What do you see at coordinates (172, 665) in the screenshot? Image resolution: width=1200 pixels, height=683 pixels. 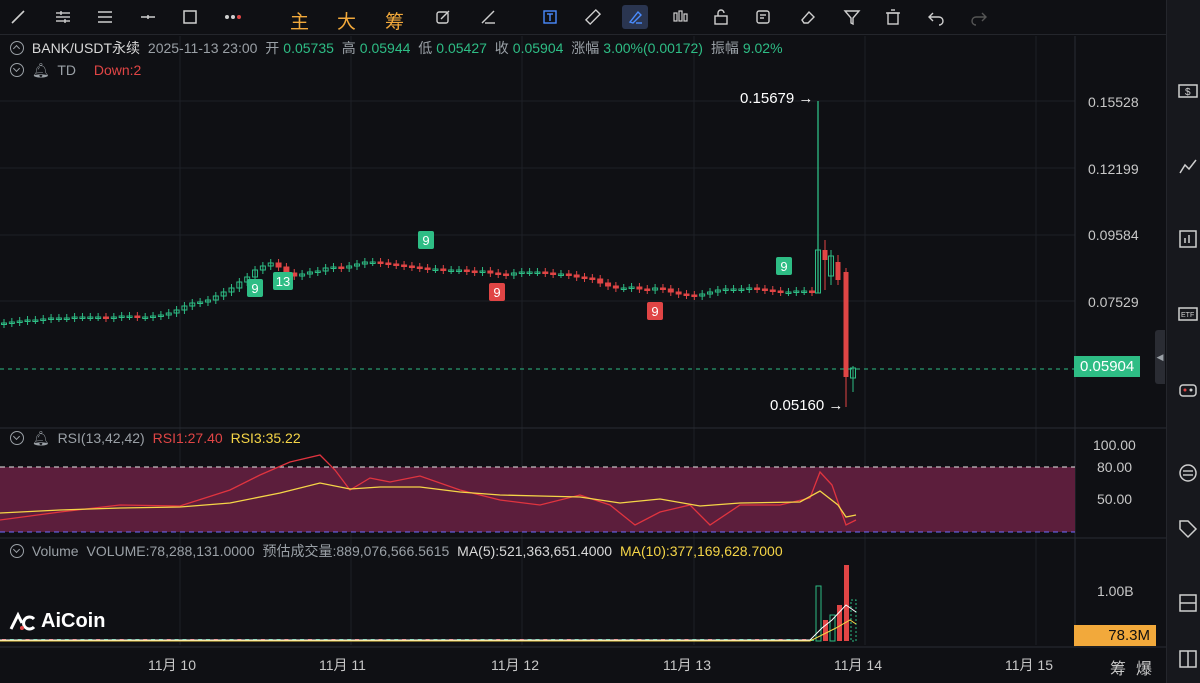 I see `time-axis-label: 11月 10` at bounding box center [172, 665].